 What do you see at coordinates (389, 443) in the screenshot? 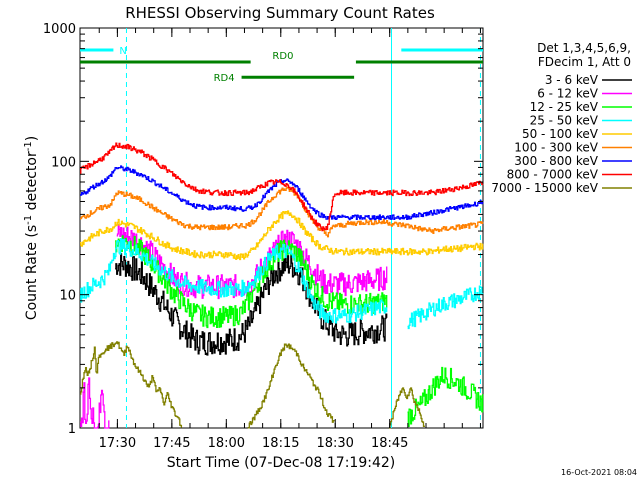
I see `x-tick-label: 18:45` at bounding box center [389, 443].